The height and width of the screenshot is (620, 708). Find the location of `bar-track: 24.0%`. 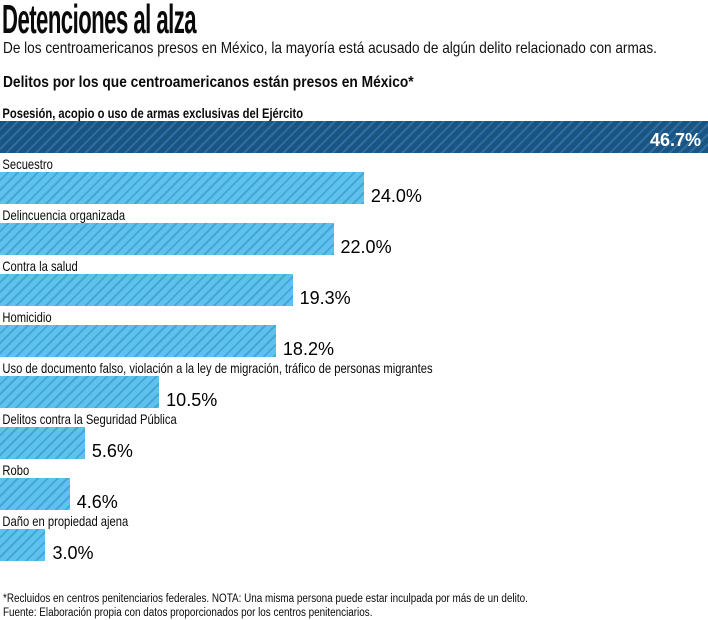

bar-track: 24.0% is located at coordinates (354, 189).